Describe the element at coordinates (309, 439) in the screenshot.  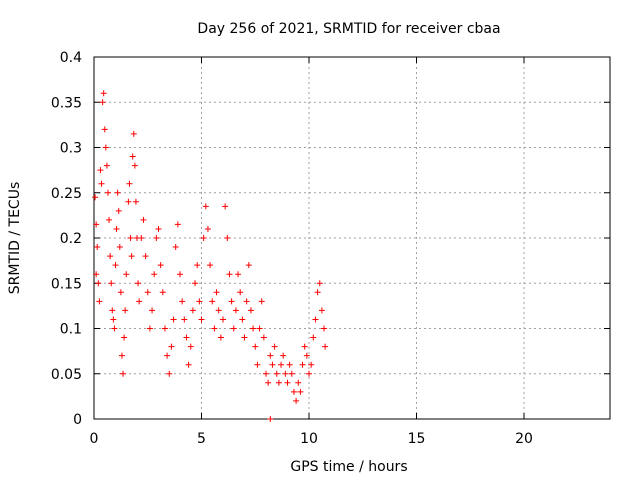
I see `x-tick-label: 10` at that location.